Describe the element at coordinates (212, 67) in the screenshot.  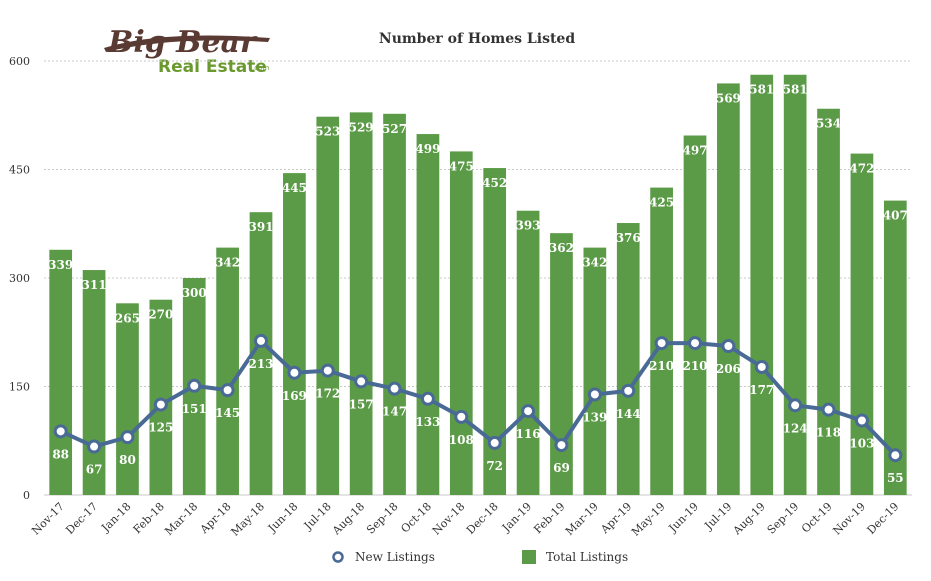
I see `svg-text: Real Estate` at that location.